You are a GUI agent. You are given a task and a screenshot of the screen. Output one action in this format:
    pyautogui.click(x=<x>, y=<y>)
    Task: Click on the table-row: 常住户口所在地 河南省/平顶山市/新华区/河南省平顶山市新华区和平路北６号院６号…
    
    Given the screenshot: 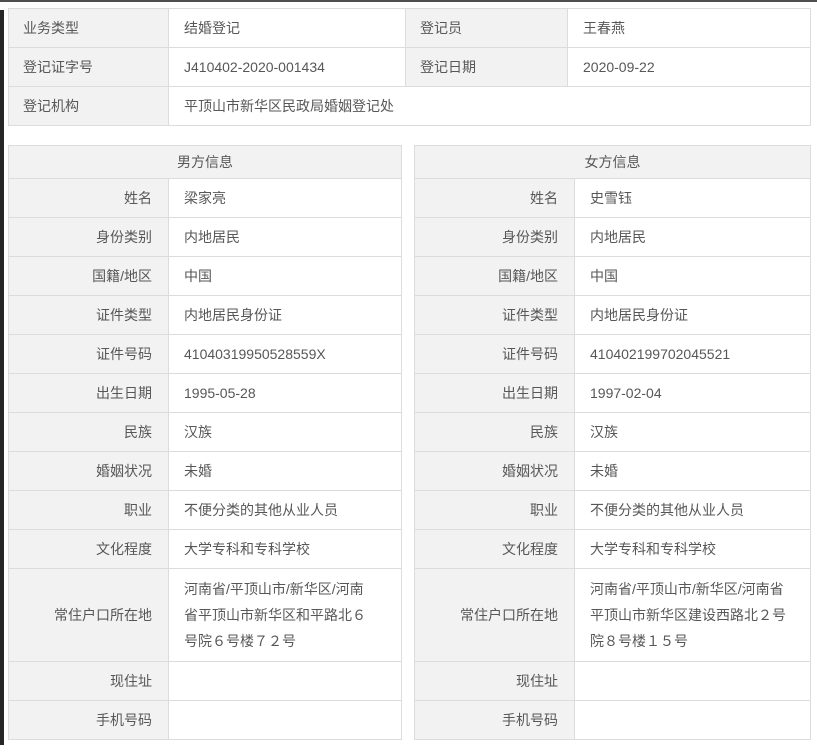 What is the action you would take?
    pyautogui.click(x=205, y=615)
    